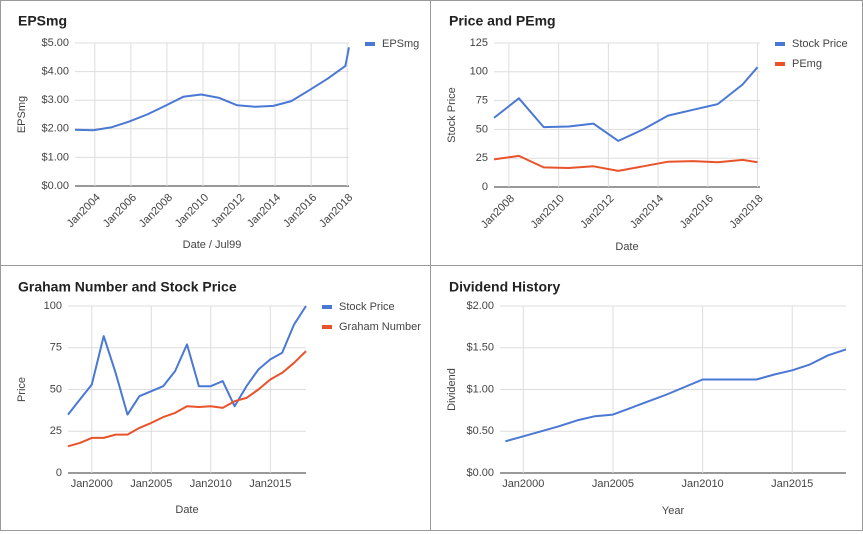 Image resolution: width=863 pixels, height=534 pixels. I want to click on chart-title: Dividend History, so click(504, 287).